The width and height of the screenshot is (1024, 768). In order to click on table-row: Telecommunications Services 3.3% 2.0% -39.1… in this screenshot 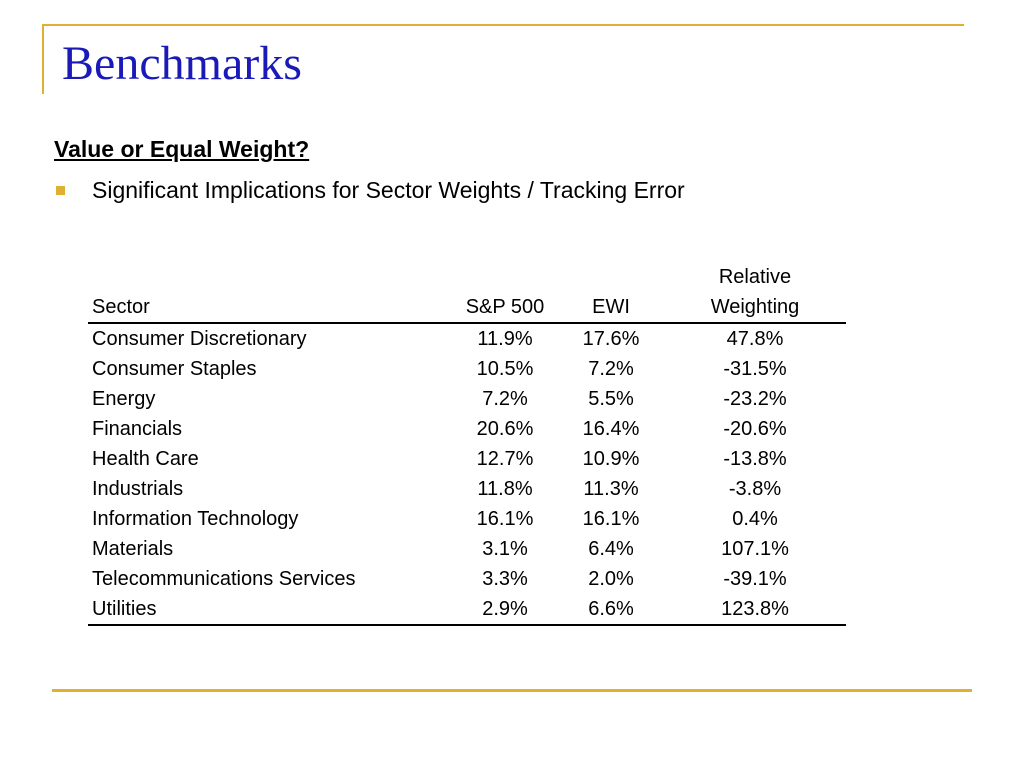, I will do `click(467, 579)`.